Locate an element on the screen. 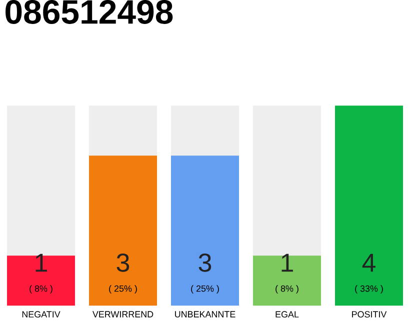  x-tick-label: VERWIRREND is located at coordinates (123, 314).